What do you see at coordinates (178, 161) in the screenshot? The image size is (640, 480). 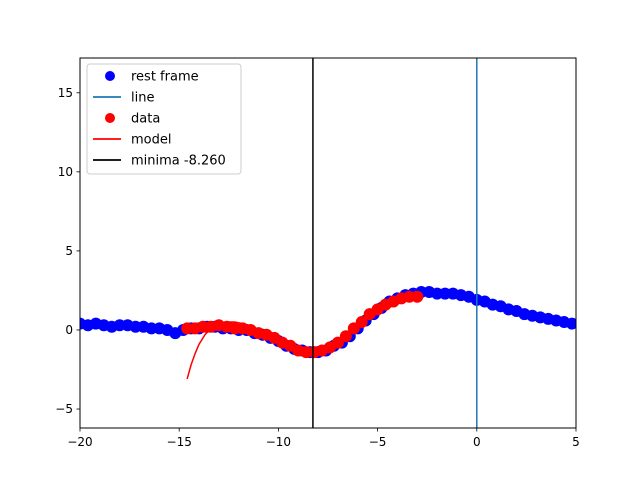 I see `legend-label: minima -8.260` at bounding box center [178, 161].